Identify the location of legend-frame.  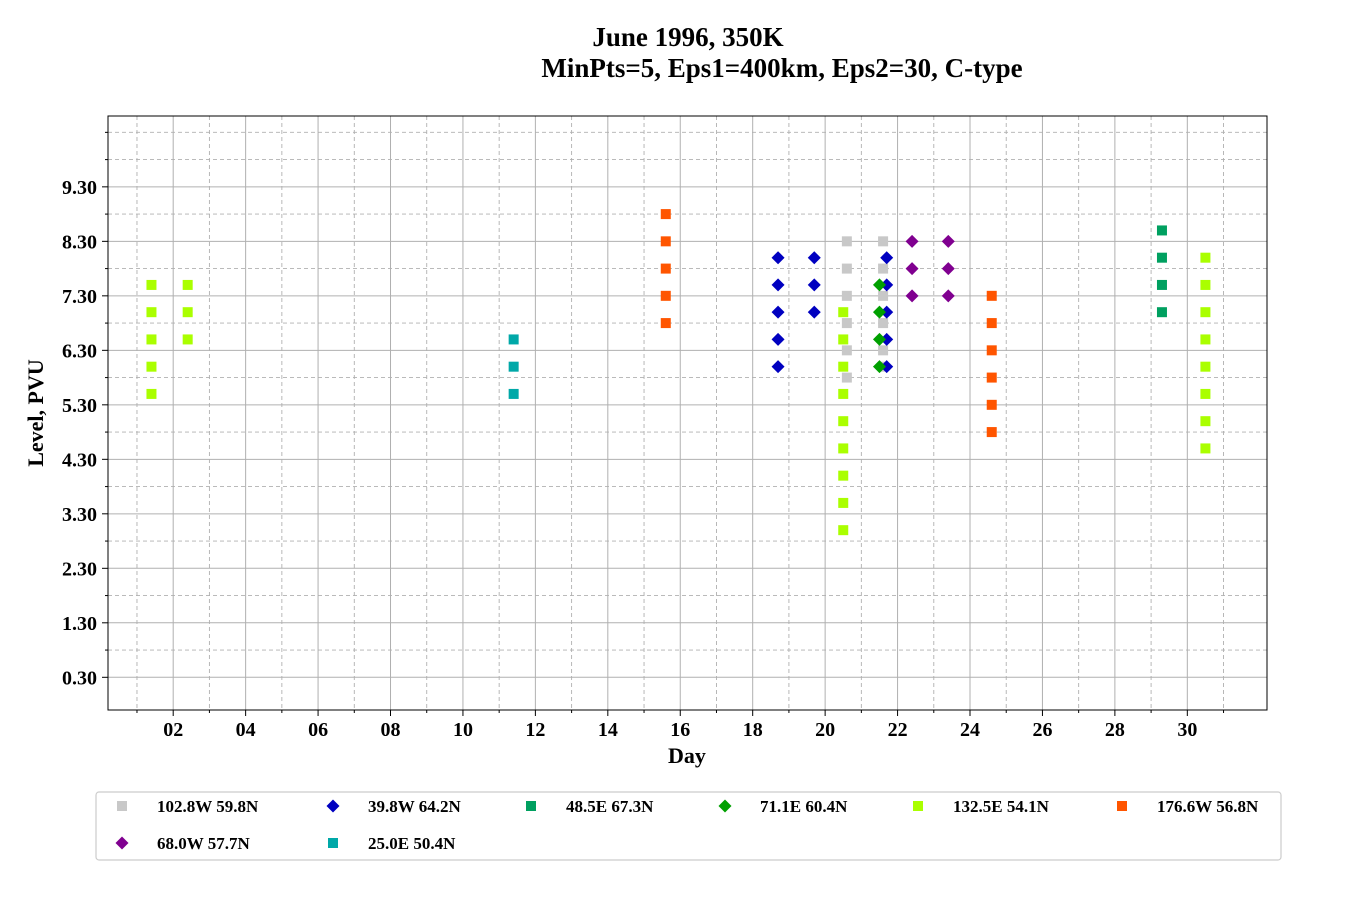
(688, 826).